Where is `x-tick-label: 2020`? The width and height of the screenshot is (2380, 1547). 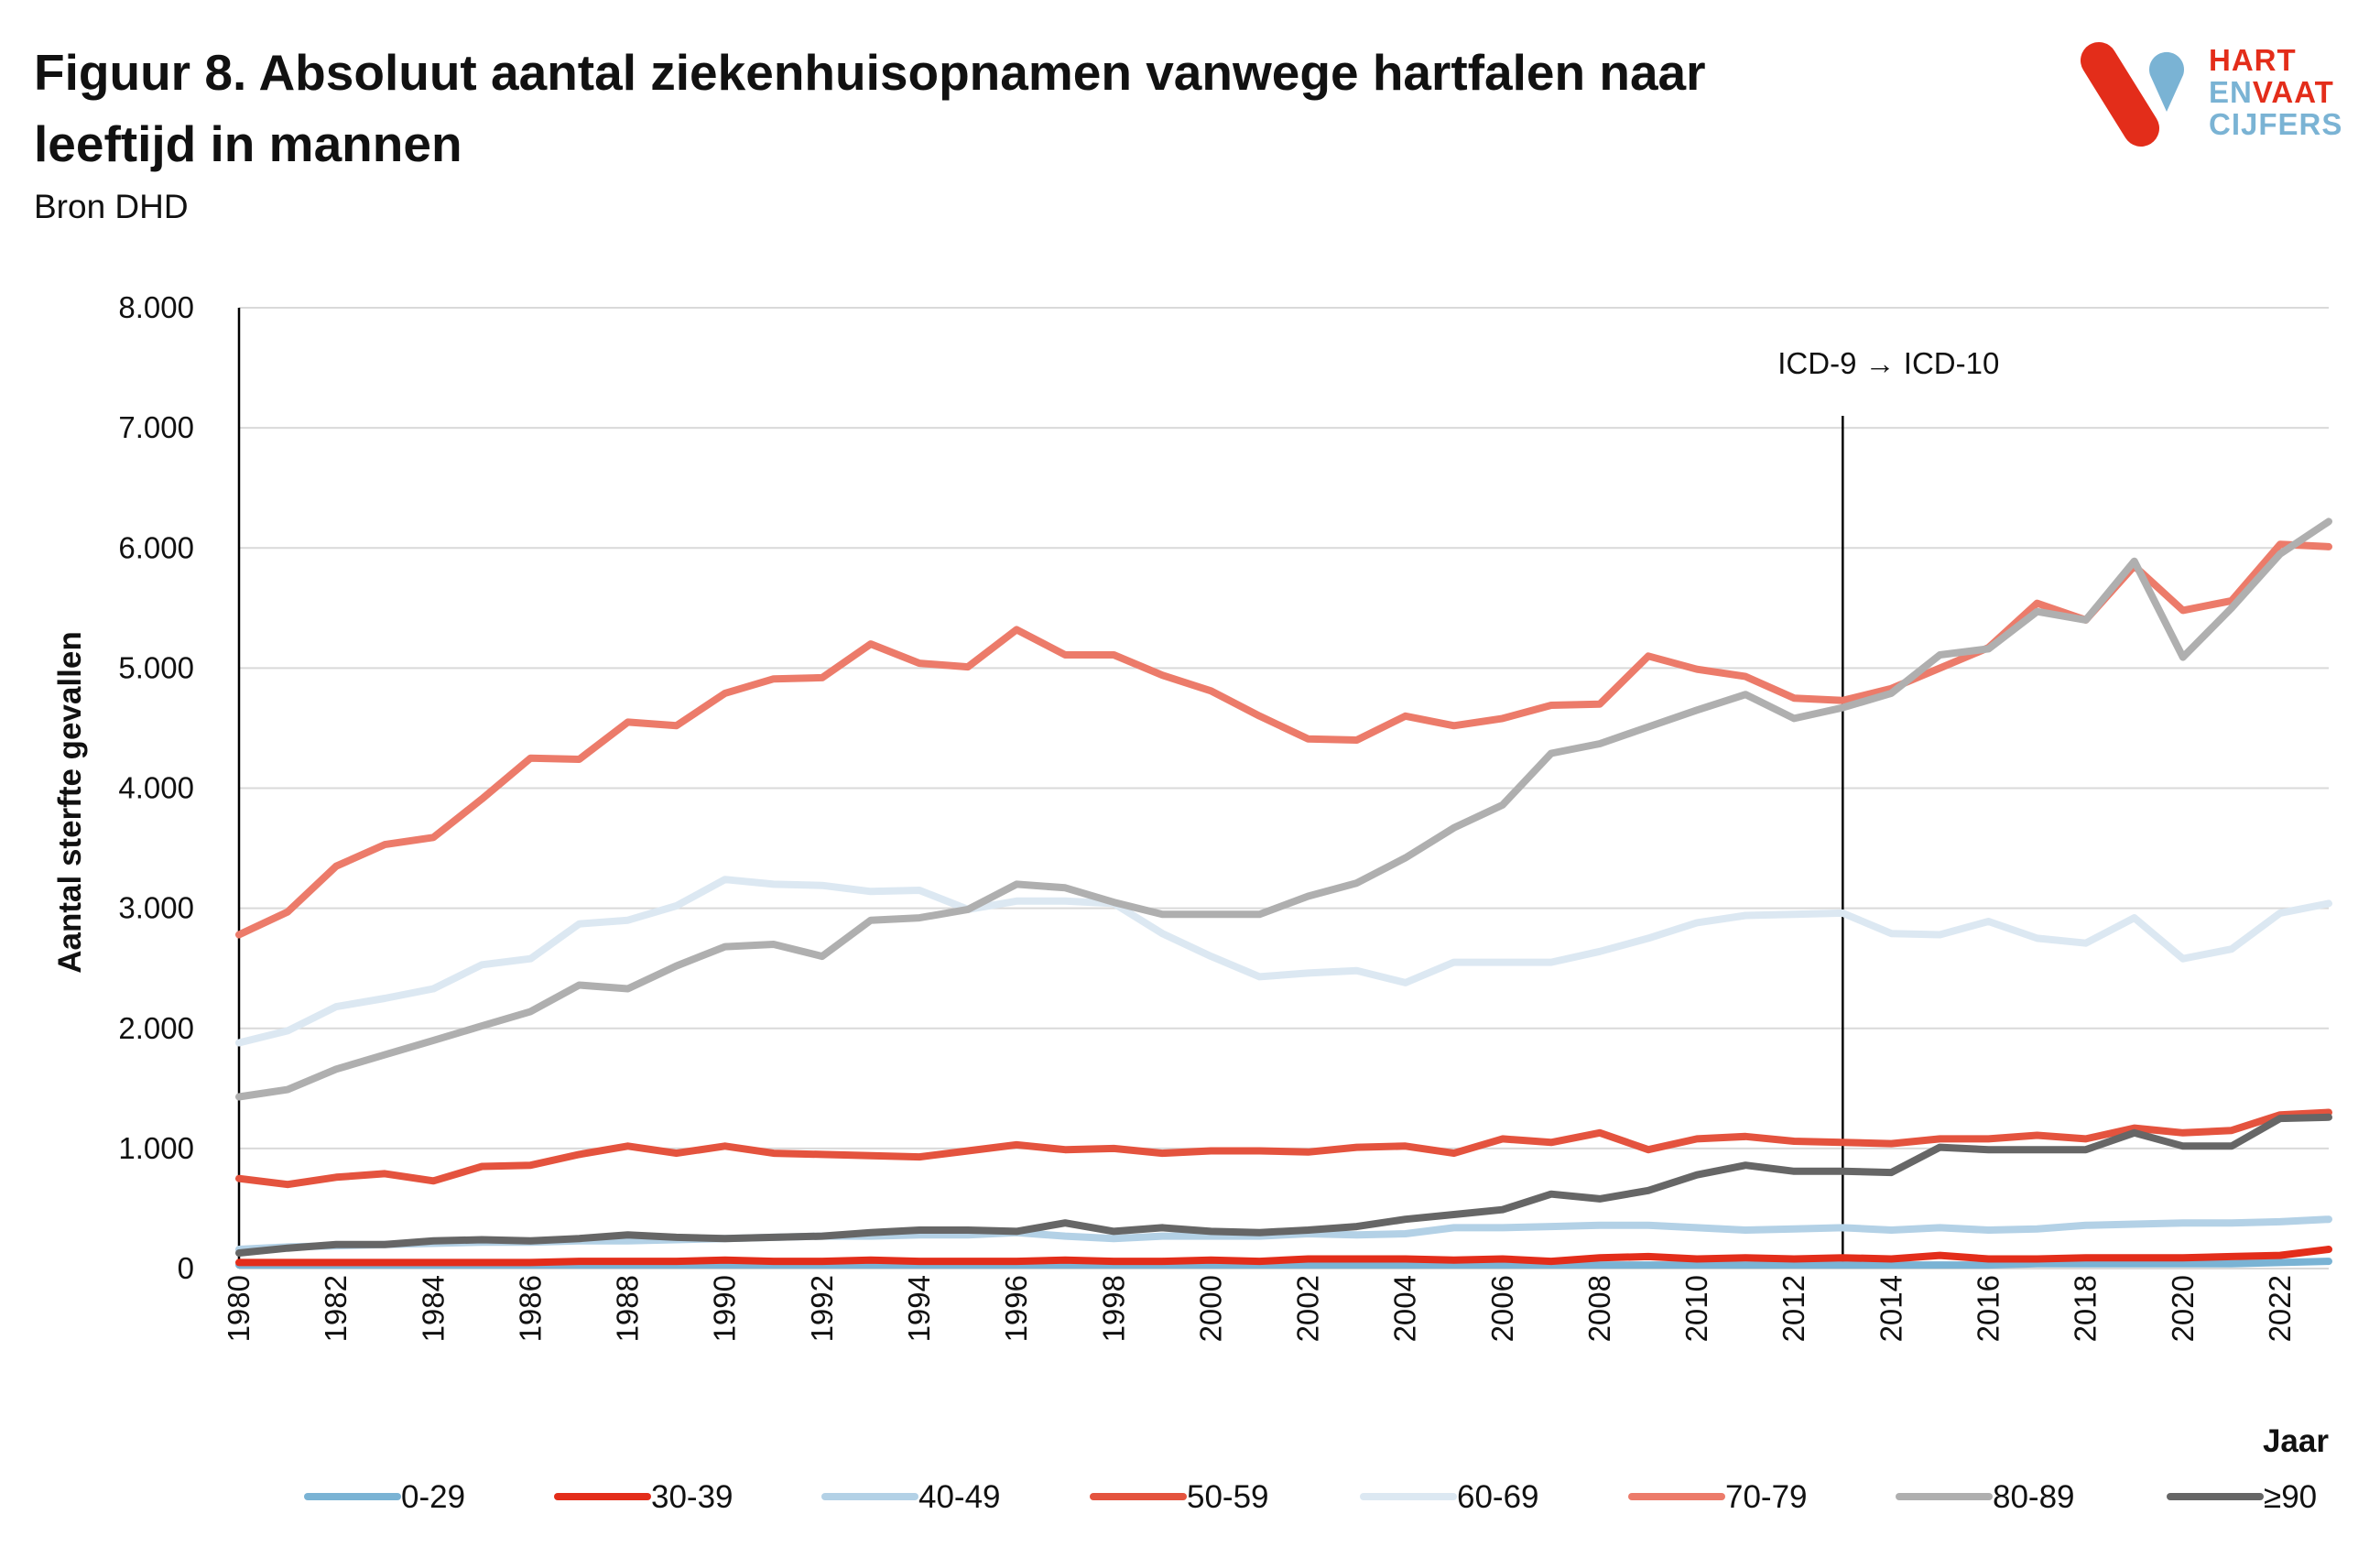 x-tick-label: 2020 is located at coordinates (2183, 1308).